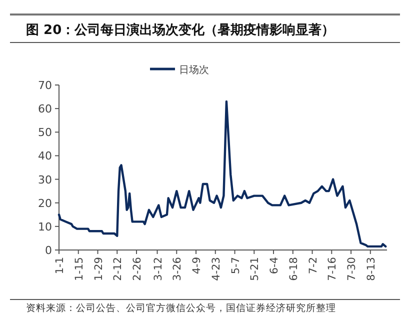 The image size is (407, 323). I want to click on y-tick-label: 30, so click(45, 179).